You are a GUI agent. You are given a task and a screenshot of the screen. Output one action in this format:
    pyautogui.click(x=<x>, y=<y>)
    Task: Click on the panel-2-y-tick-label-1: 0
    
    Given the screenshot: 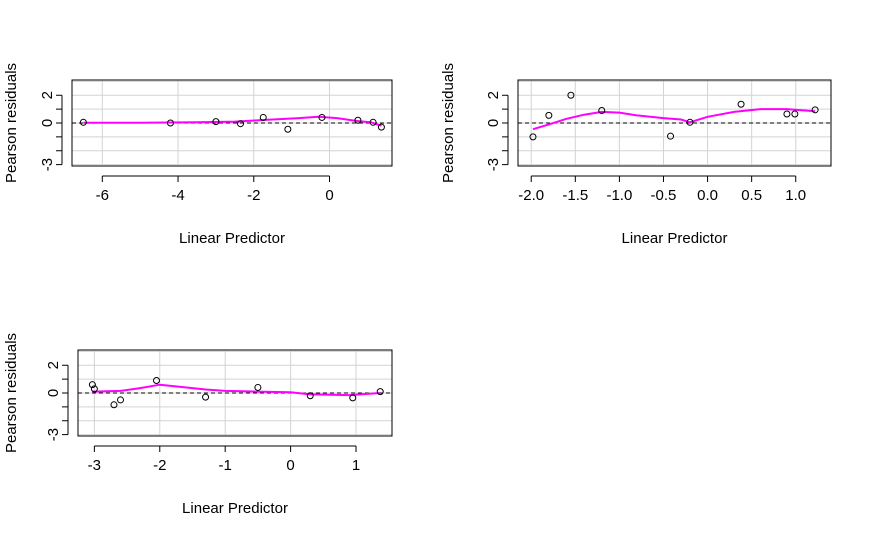 What is the action you would take?
    pyautogui.click(x=493, y=123)
    